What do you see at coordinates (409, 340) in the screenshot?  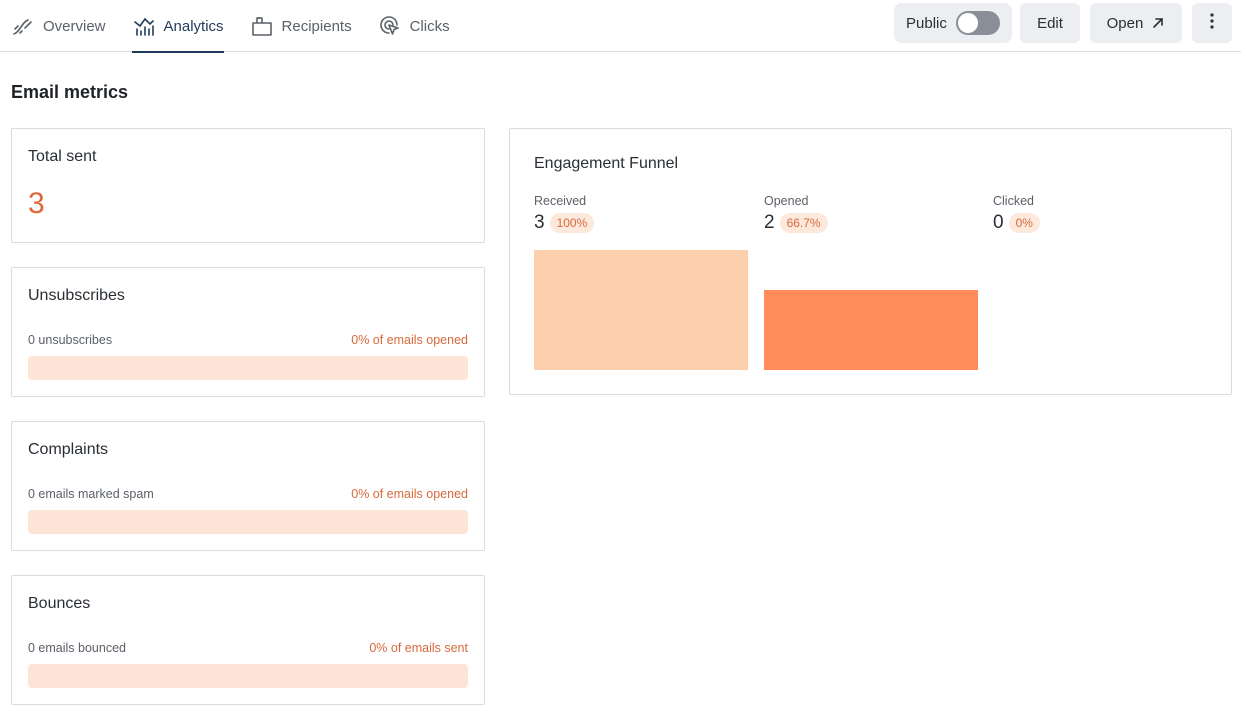 I see `unsubscribes-percent: 0% of emails opened` at bounding box center [409, 340].